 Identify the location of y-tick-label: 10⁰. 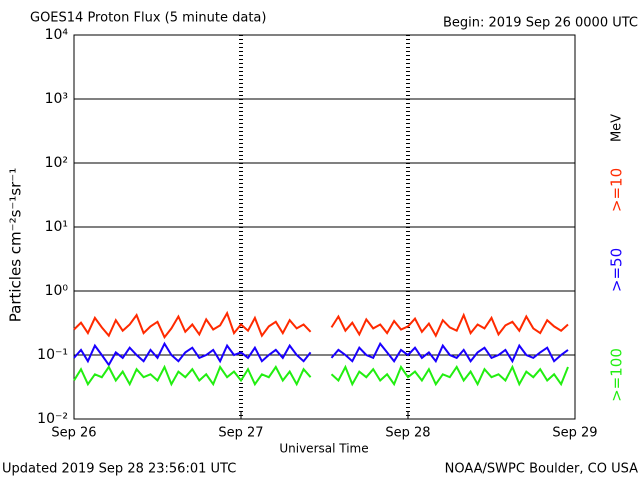
(57, 291).